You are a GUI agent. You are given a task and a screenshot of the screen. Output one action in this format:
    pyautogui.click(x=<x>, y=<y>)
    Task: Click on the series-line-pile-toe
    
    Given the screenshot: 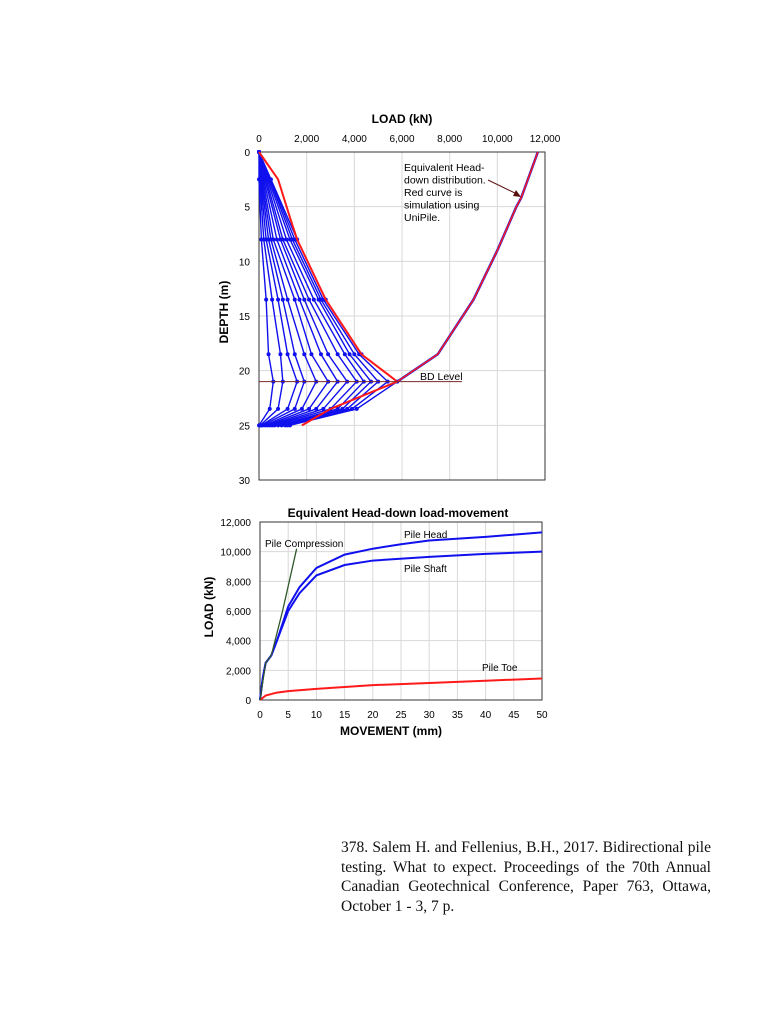 What is the action you would take?
    pyautogui.click(x=401, y=689)
    